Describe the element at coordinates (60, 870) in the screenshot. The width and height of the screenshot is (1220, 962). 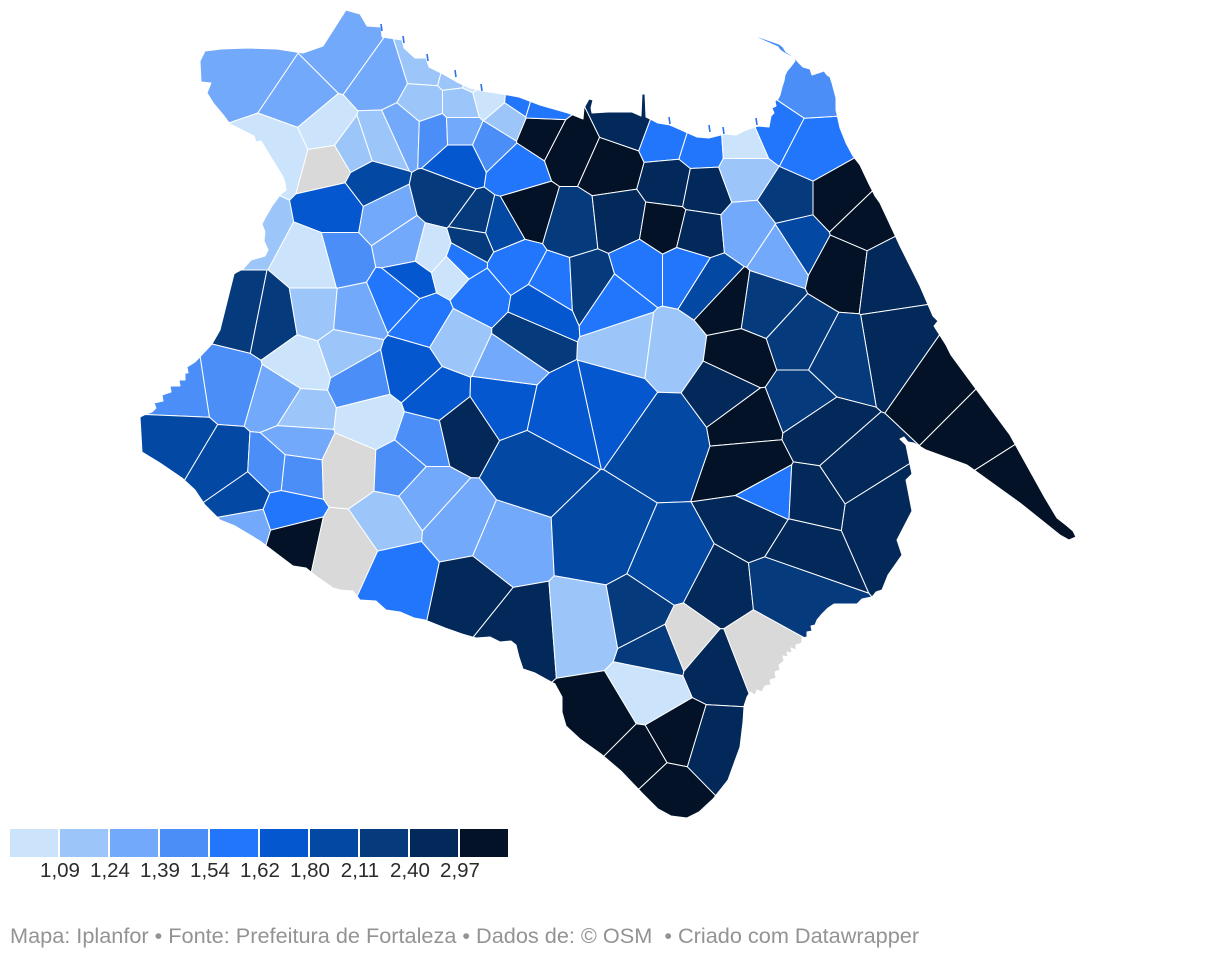
I see `svg-text: 1,09` at that location.